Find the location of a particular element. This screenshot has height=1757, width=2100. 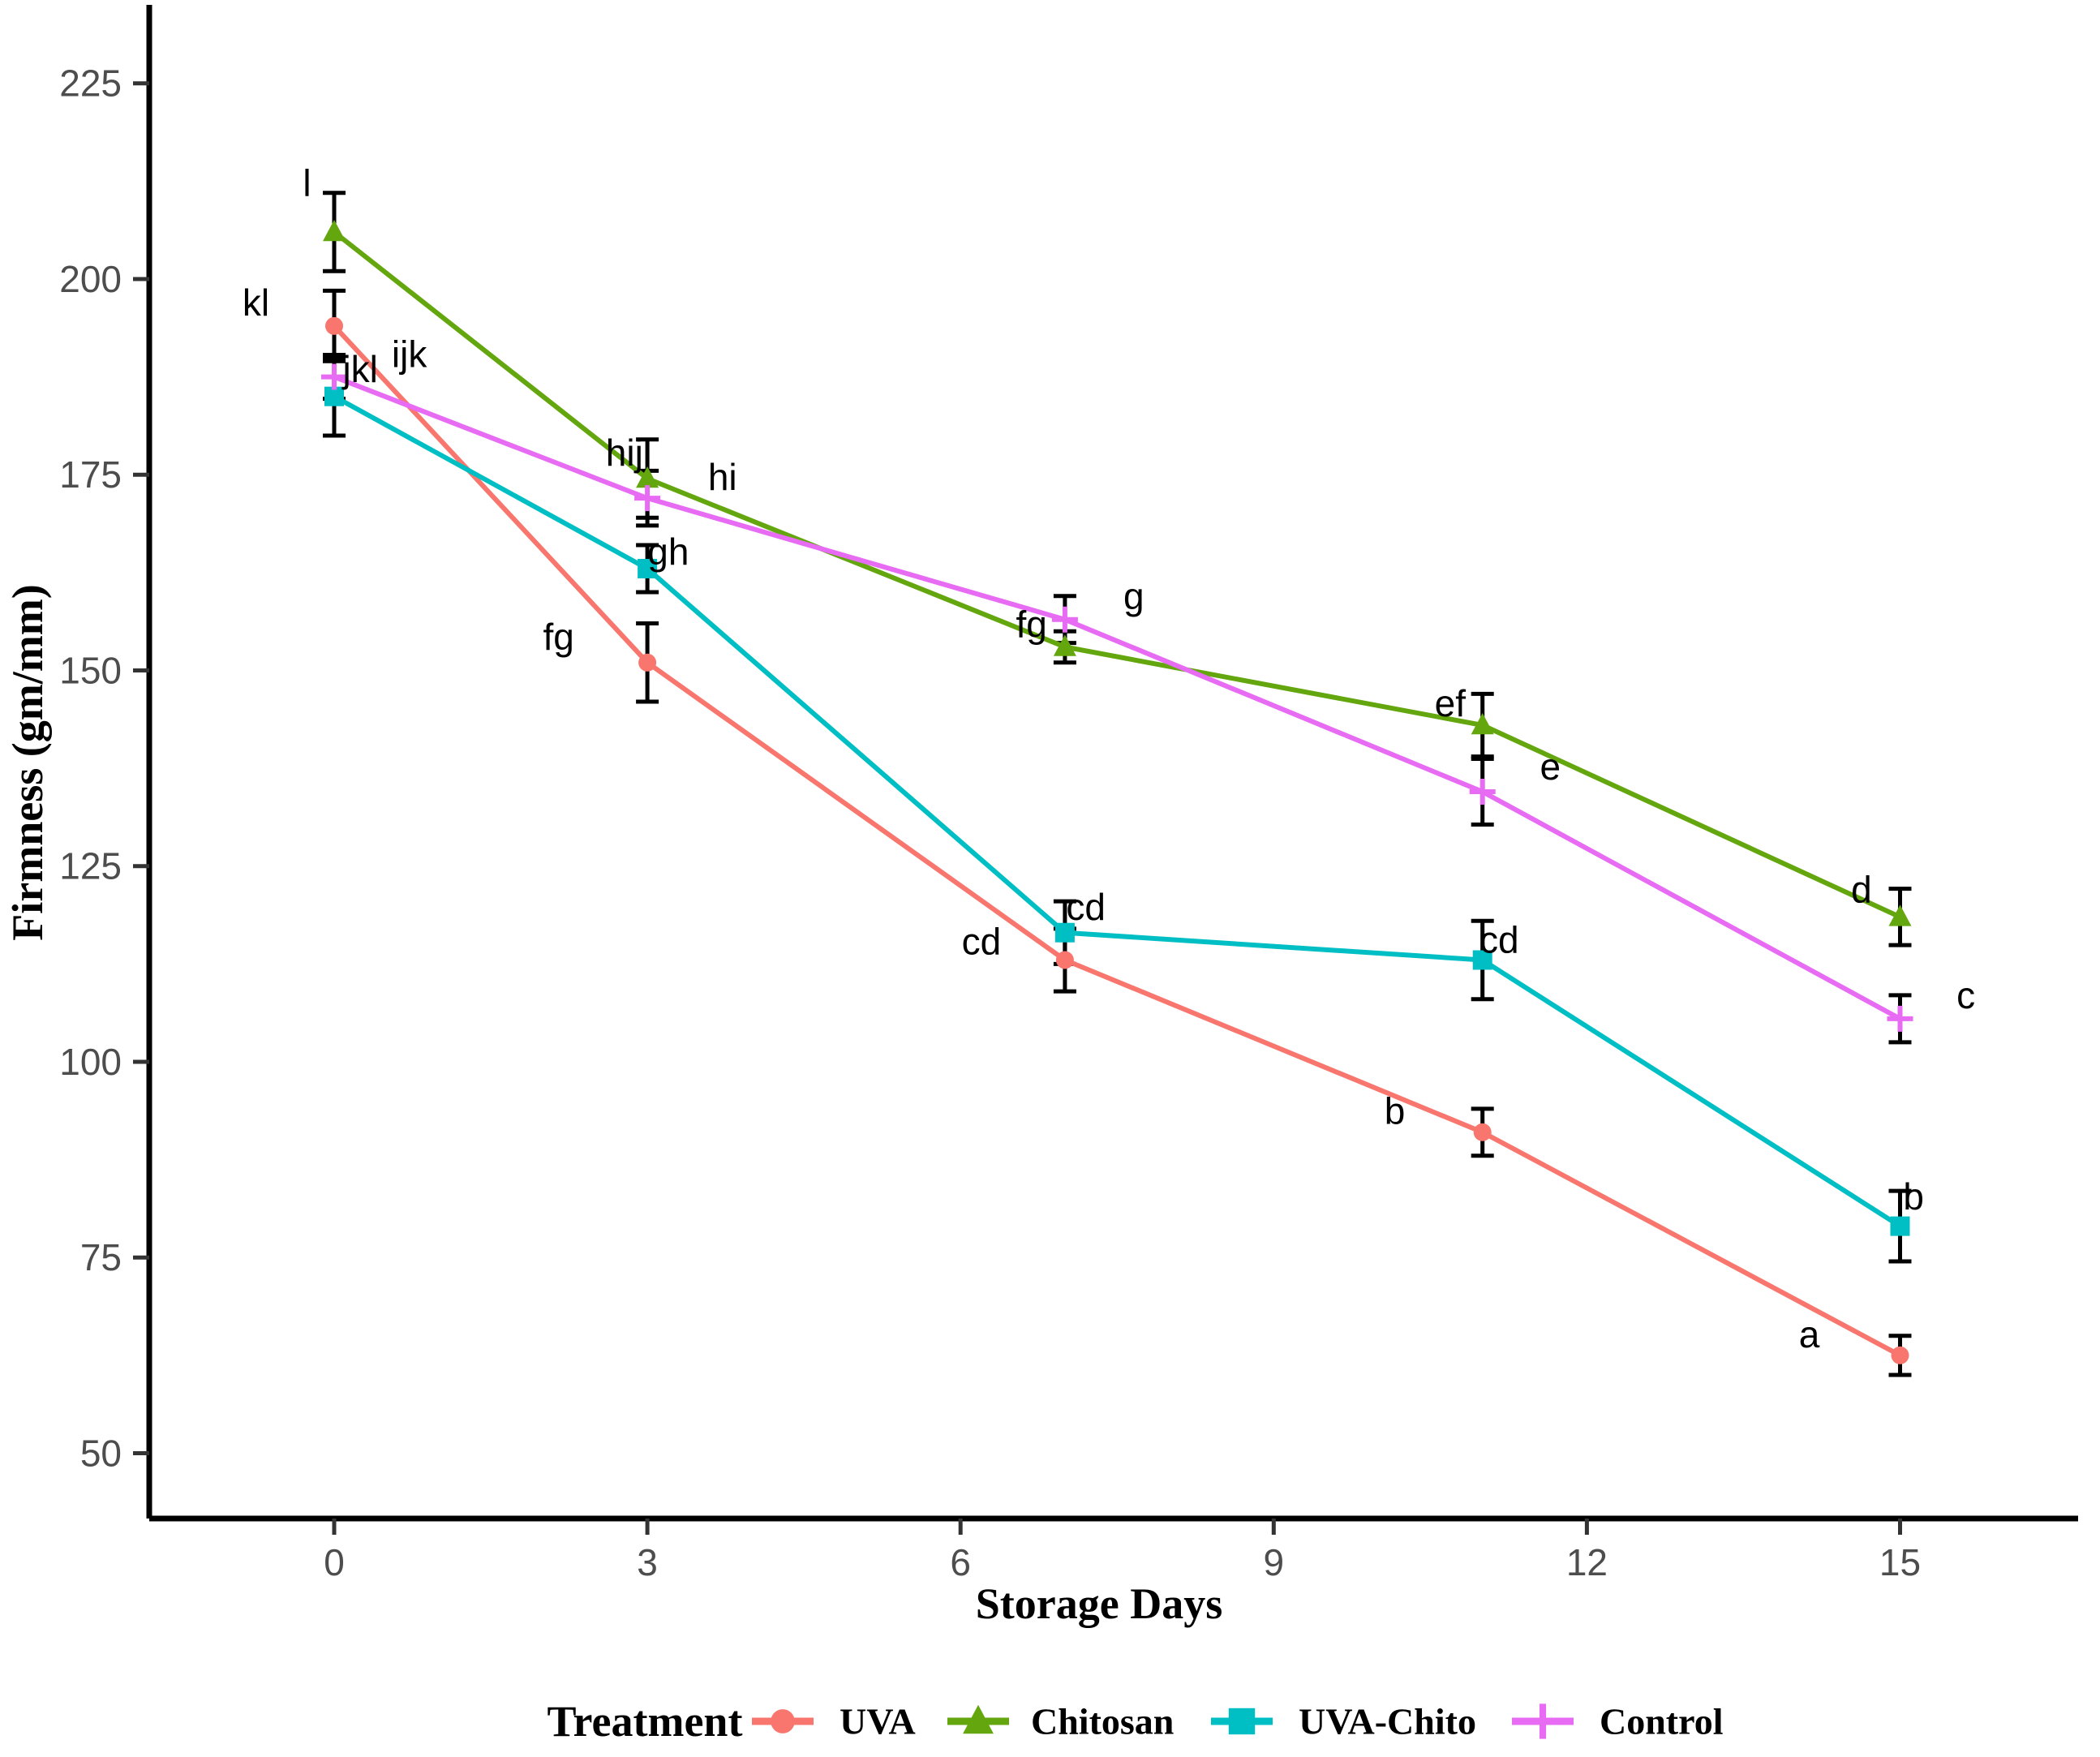

legend-item-UVA: UVA is located at coordinates (834, 1722).